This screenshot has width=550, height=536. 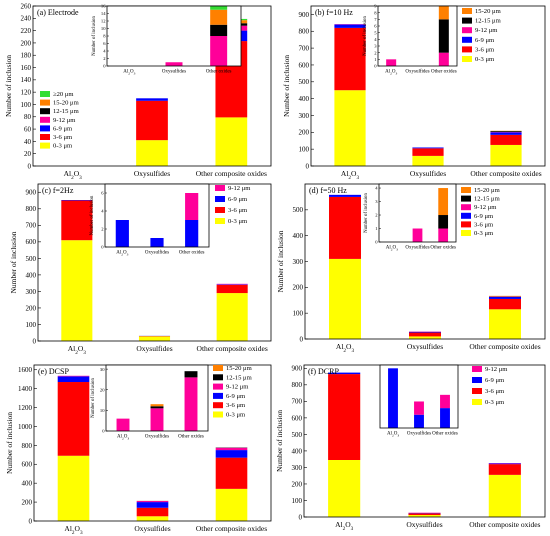 I want to click on y-tick-label: 900, so click(x=304, y=15).